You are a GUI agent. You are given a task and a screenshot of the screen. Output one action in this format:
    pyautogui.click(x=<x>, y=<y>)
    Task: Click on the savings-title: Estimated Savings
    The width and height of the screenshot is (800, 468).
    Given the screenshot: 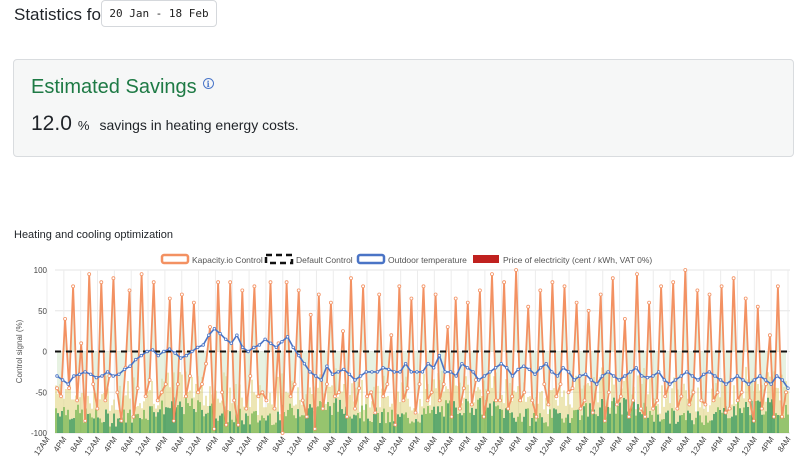 What is the action you would take?
    pyautogui.click(x=114, y=87)
    